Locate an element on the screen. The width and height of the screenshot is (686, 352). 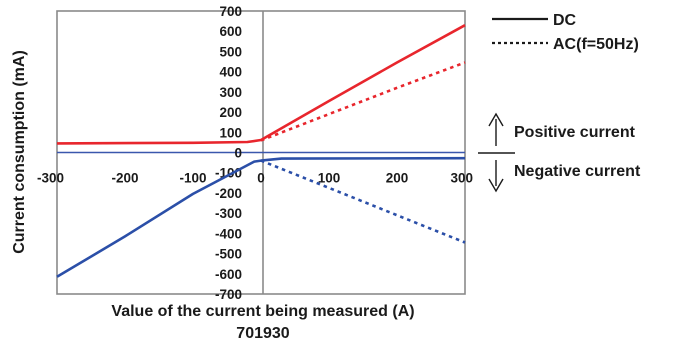
y-tick-label: 400 is located at coordinates (230, 72).